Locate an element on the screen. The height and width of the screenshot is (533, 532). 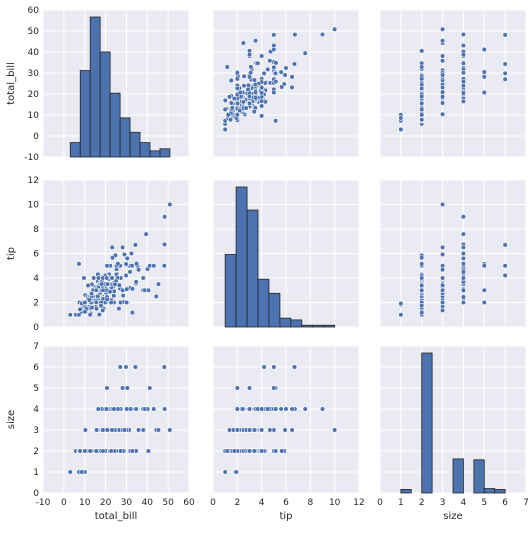
x-tick-label: 40 is located at coordinates (148, 503).